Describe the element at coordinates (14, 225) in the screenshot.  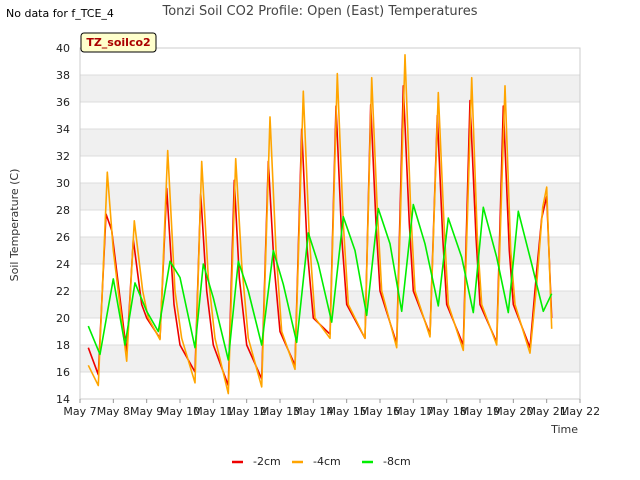
I see `y-axis-label: Soil Temperature (C)` at that location.